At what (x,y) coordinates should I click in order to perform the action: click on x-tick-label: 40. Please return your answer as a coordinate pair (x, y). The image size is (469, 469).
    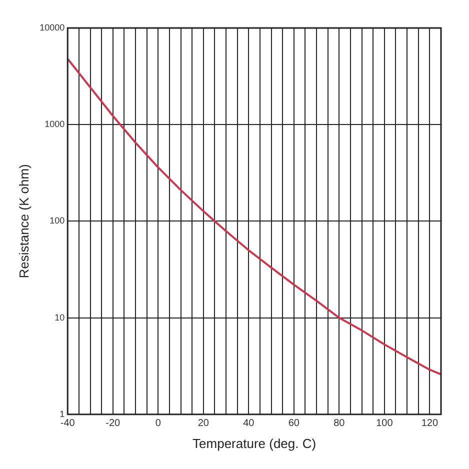
    Looking at the image, I should click on (249, 424).